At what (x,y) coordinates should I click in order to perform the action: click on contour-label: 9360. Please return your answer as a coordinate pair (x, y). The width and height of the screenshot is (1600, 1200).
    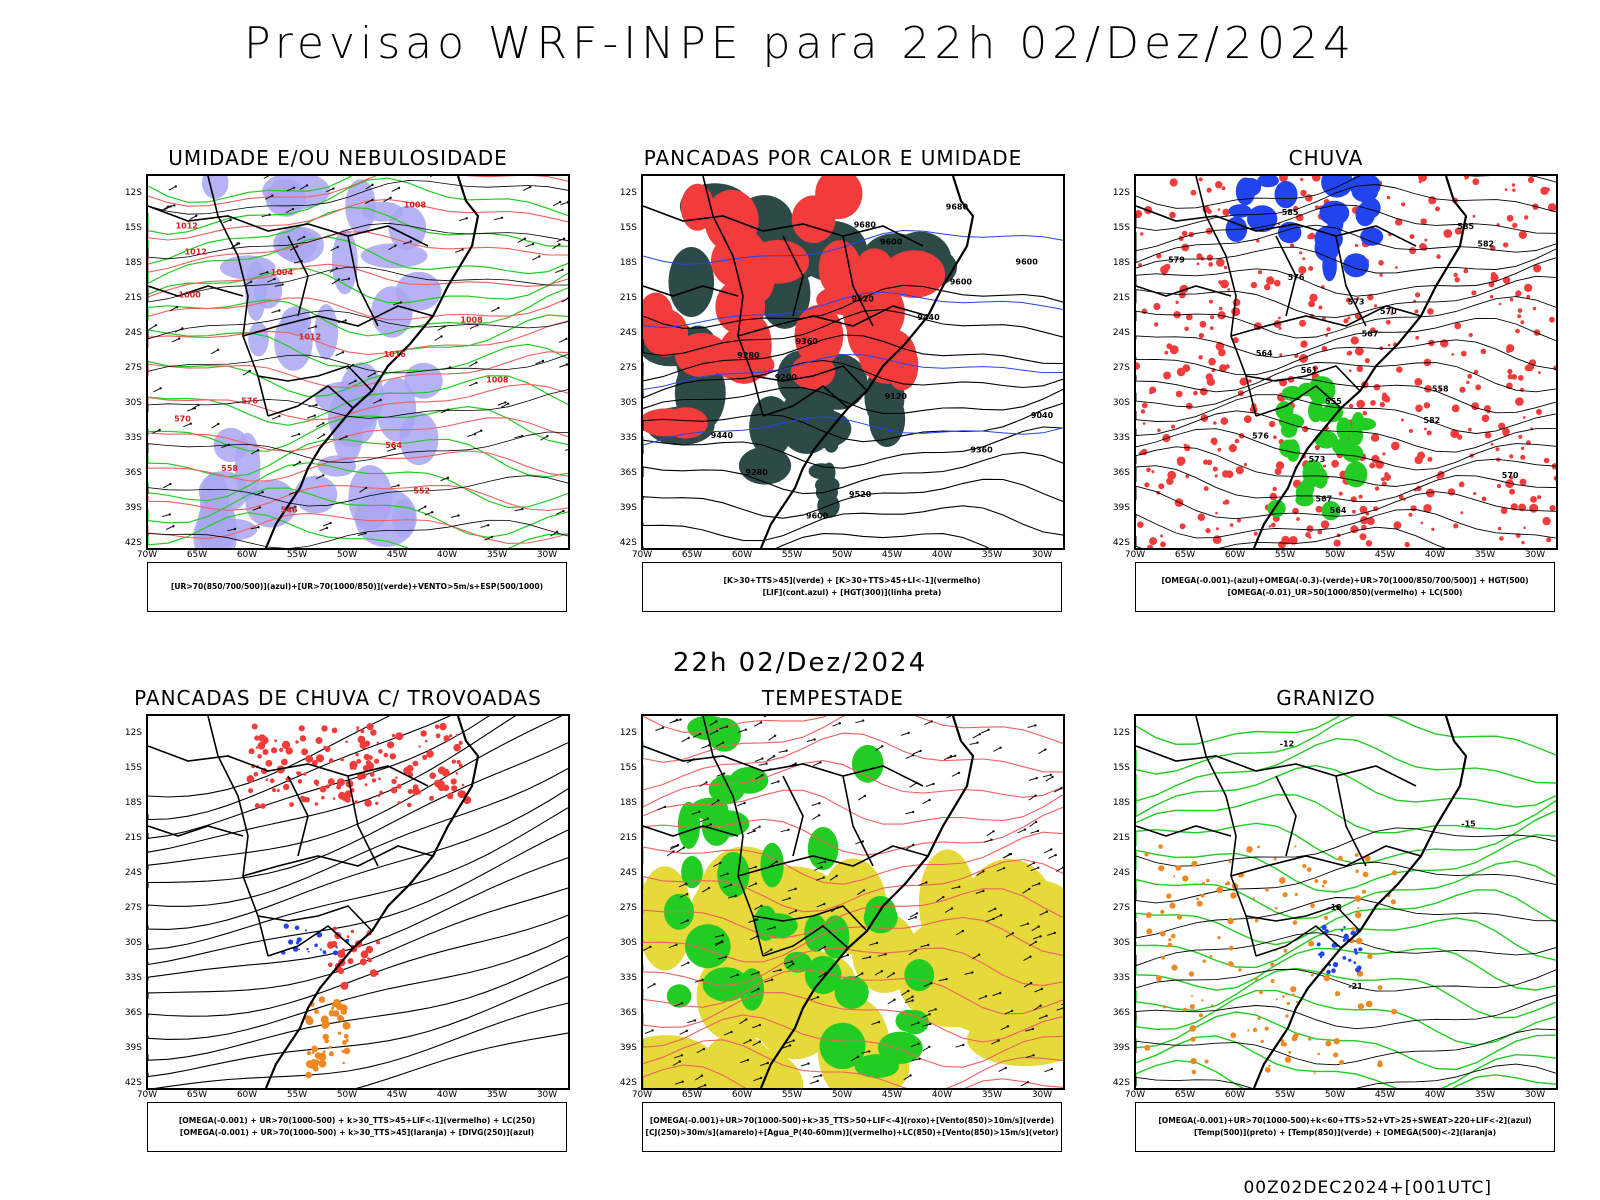
    Looking at the image, I should click on (807, 341).